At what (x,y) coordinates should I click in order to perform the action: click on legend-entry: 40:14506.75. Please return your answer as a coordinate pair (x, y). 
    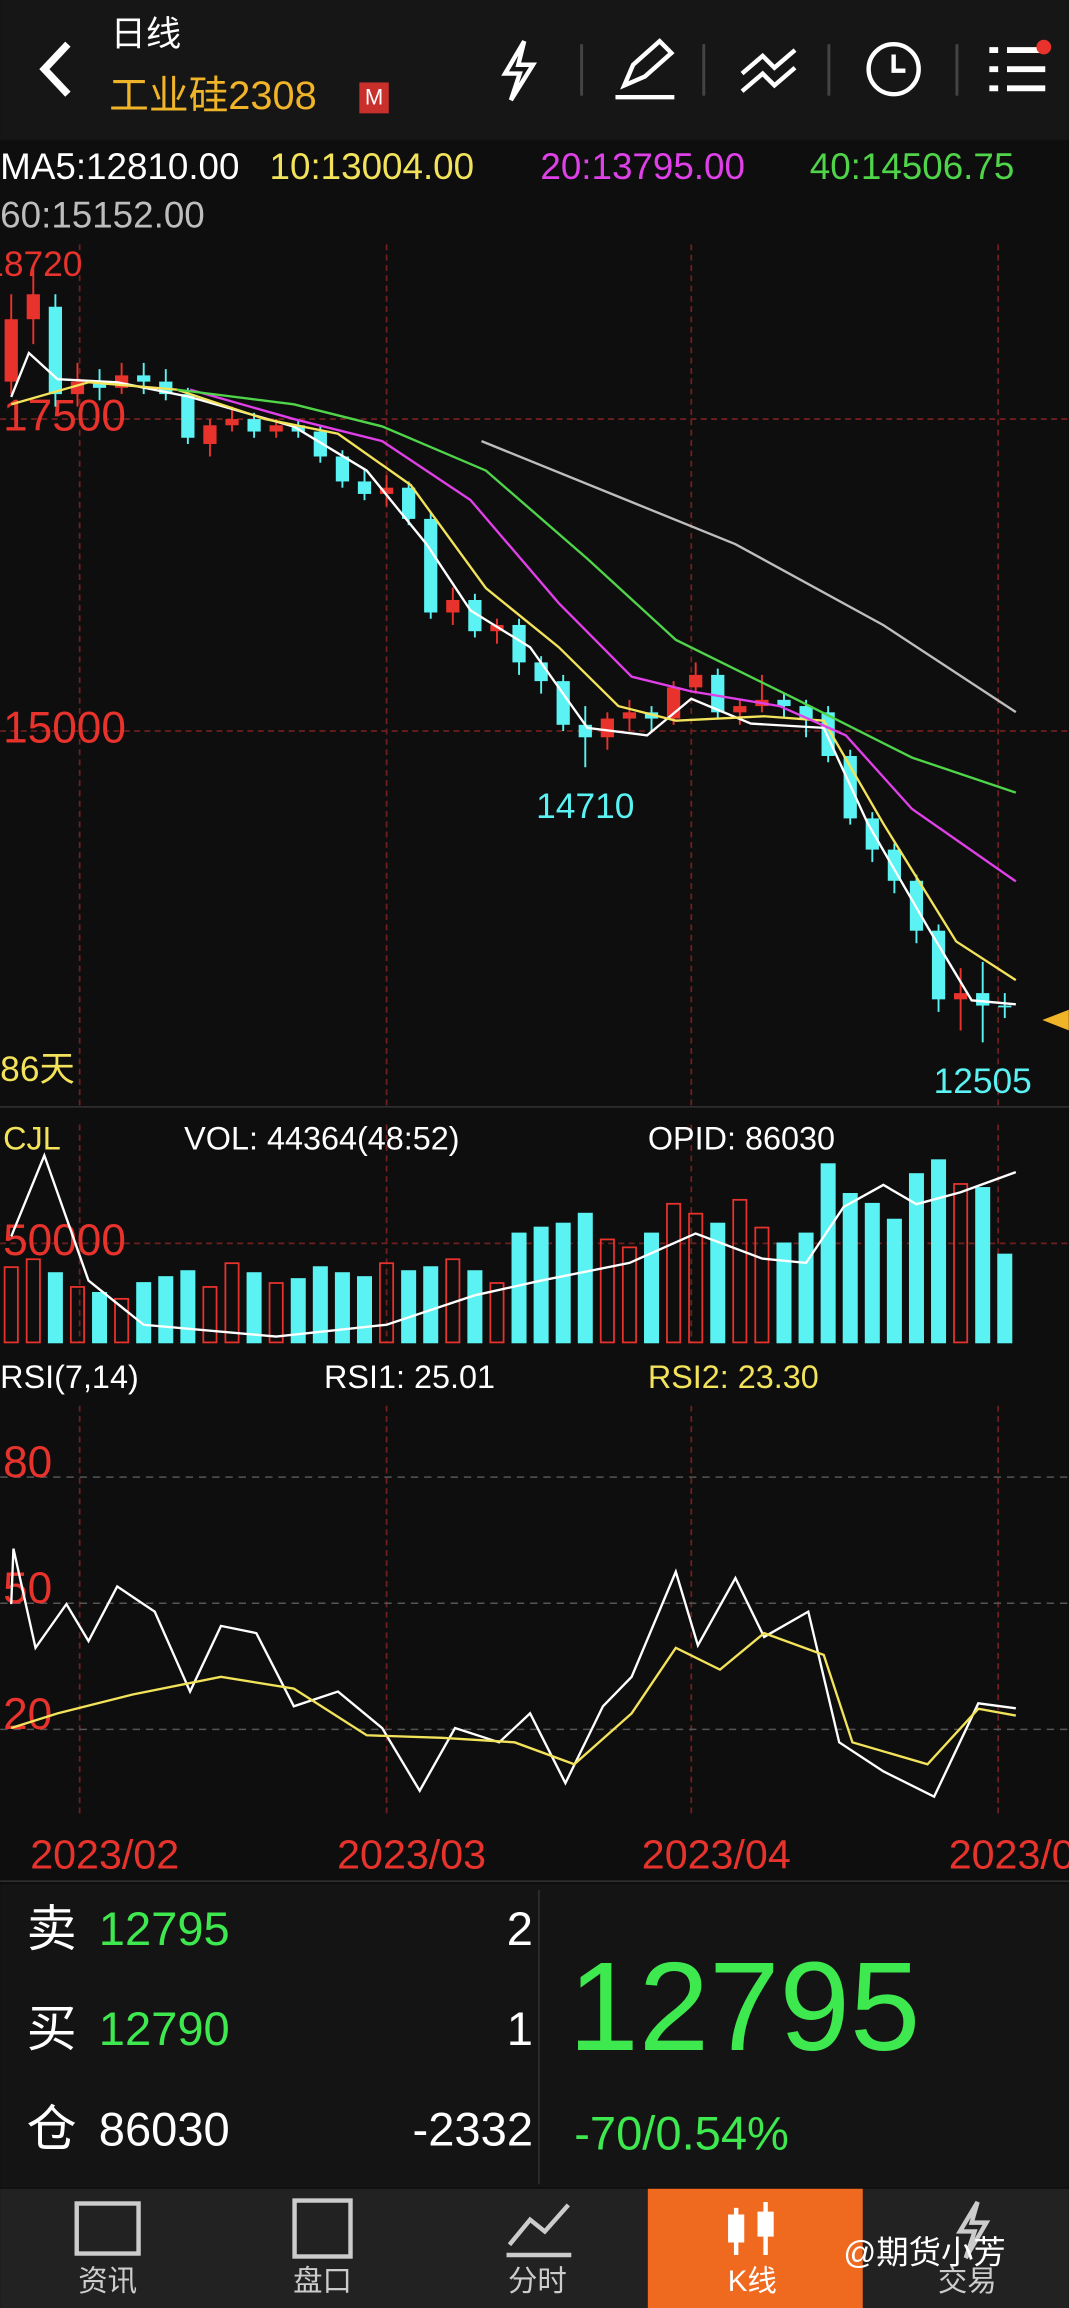
    Looking at the image, I should click on (912, 166).